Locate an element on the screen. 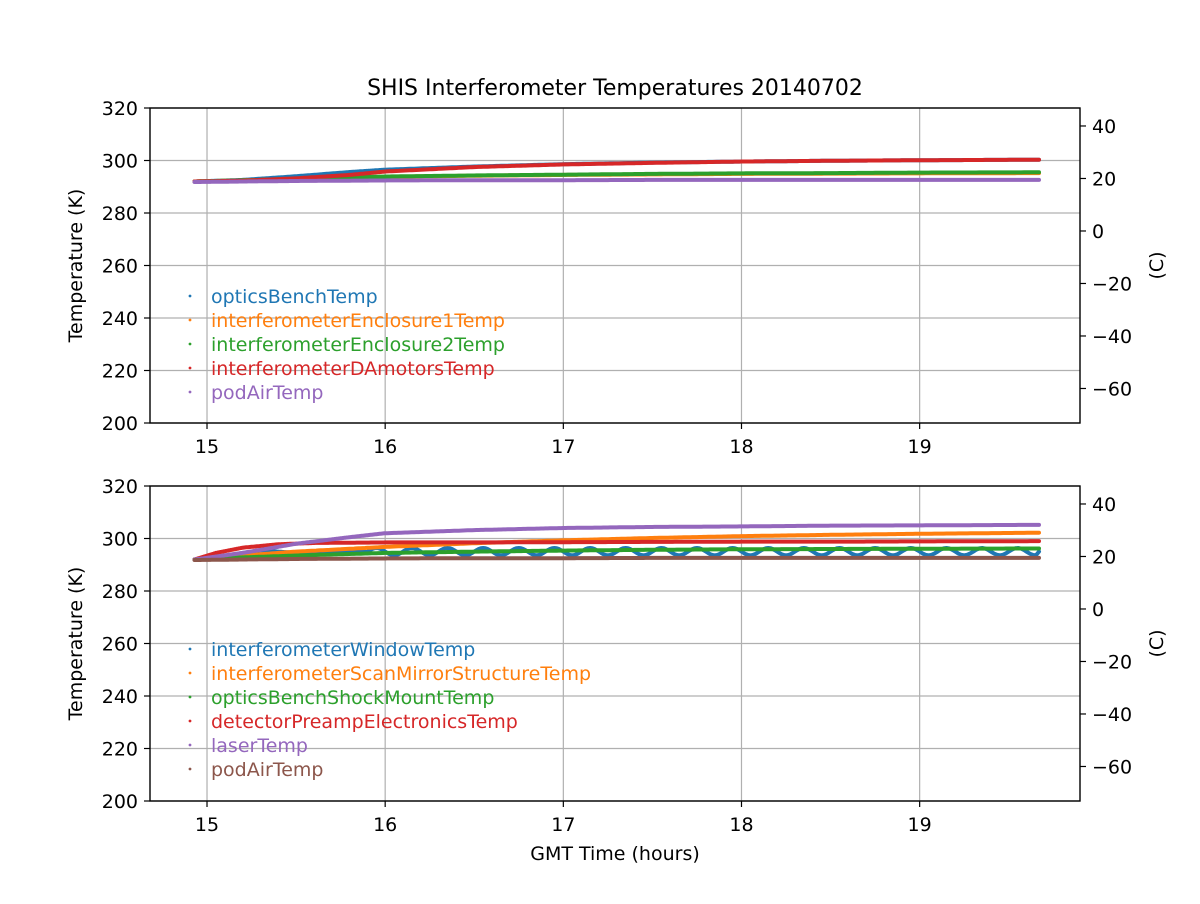 Image resolution: width=1200 pixels, height=904 pixels. legend-label: interferometerDAmotorsTemp is located at coordinates (353, 369).